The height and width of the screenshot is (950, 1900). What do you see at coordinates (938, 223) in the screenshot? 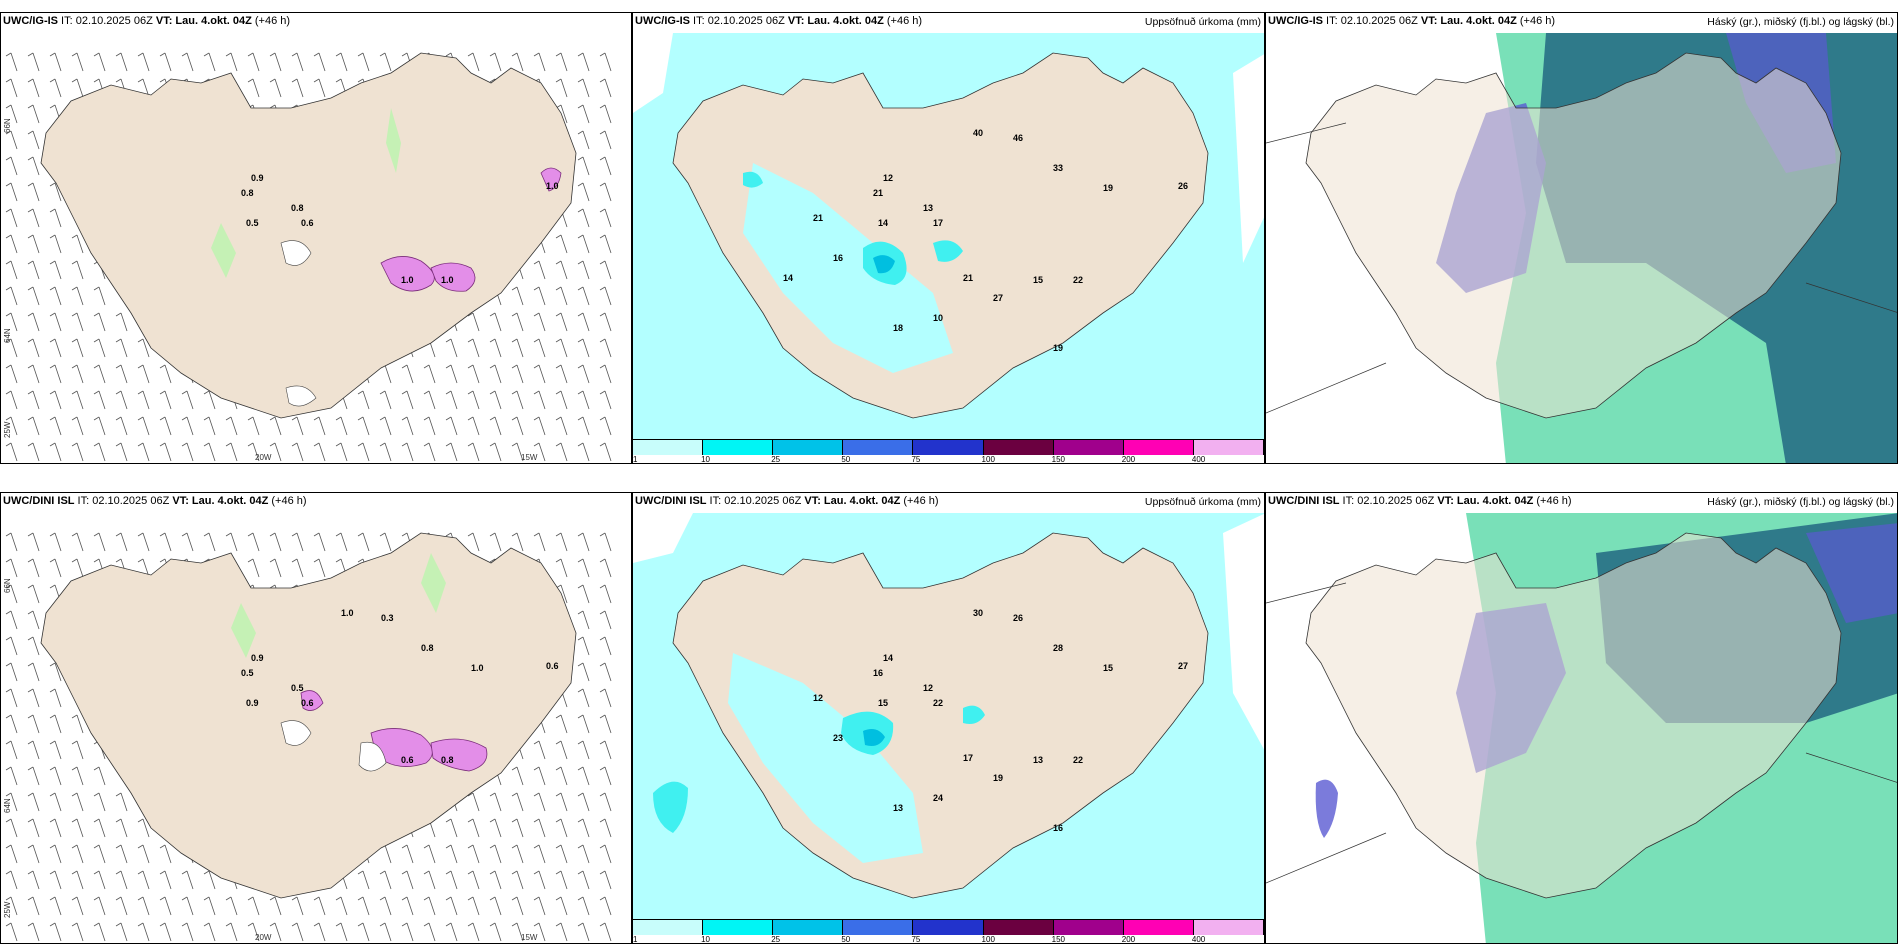
I see `value-label: 17` at bounding box center [938, 223].